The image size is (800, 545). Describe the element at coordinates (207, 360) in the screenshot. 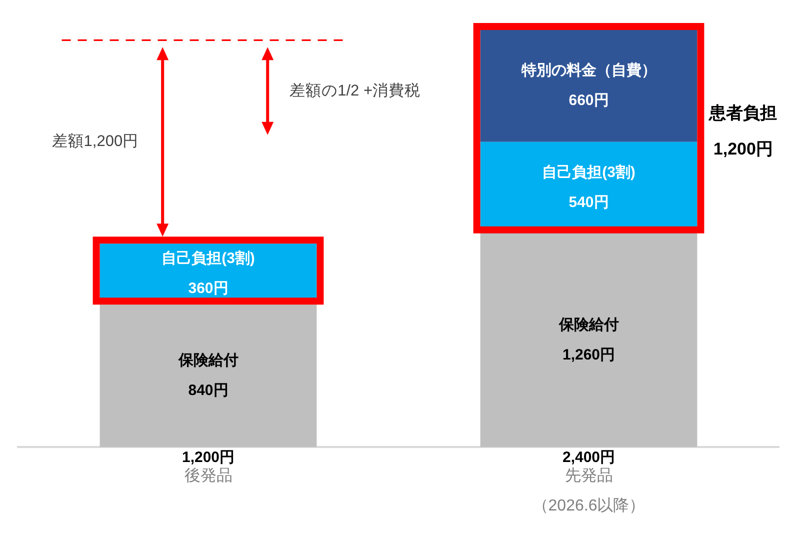

I see `series-label: 保険給付` at that location.